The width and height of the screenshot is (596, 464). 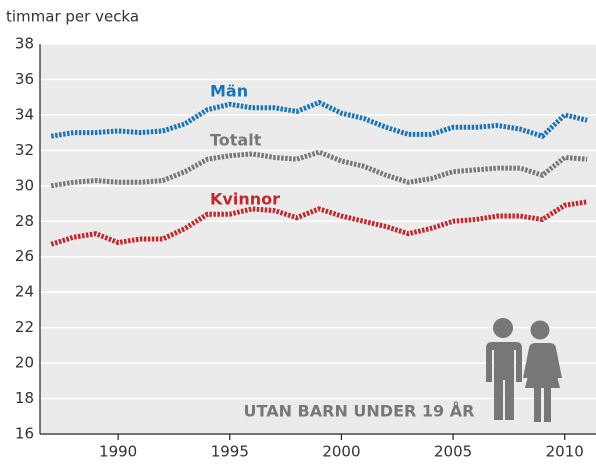 What do you see at coordinates (24, 434) in the screenshot?
I see `y-tick-label: 16` at bounding box center [24, 434].